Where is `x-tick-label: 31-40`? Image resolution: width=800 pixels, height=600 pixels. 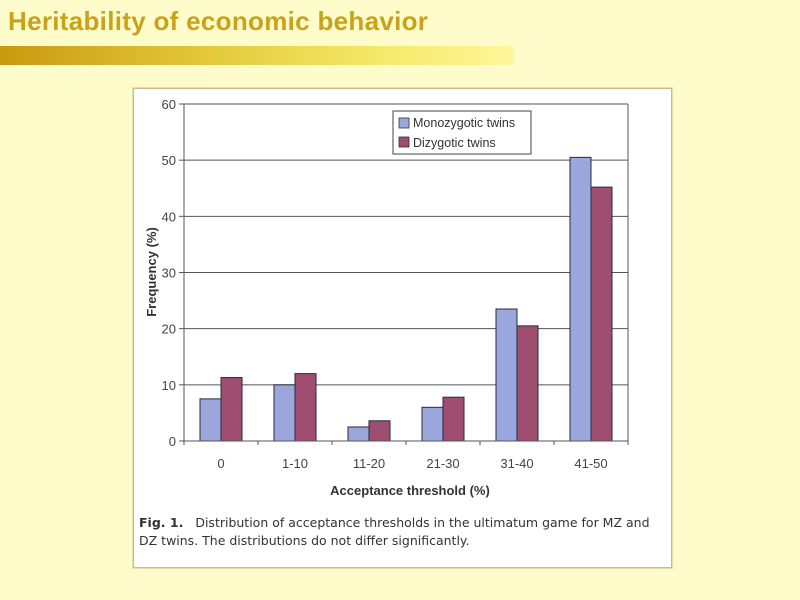 x-tick-label: 31-40 is located at coordinates (516, 463).